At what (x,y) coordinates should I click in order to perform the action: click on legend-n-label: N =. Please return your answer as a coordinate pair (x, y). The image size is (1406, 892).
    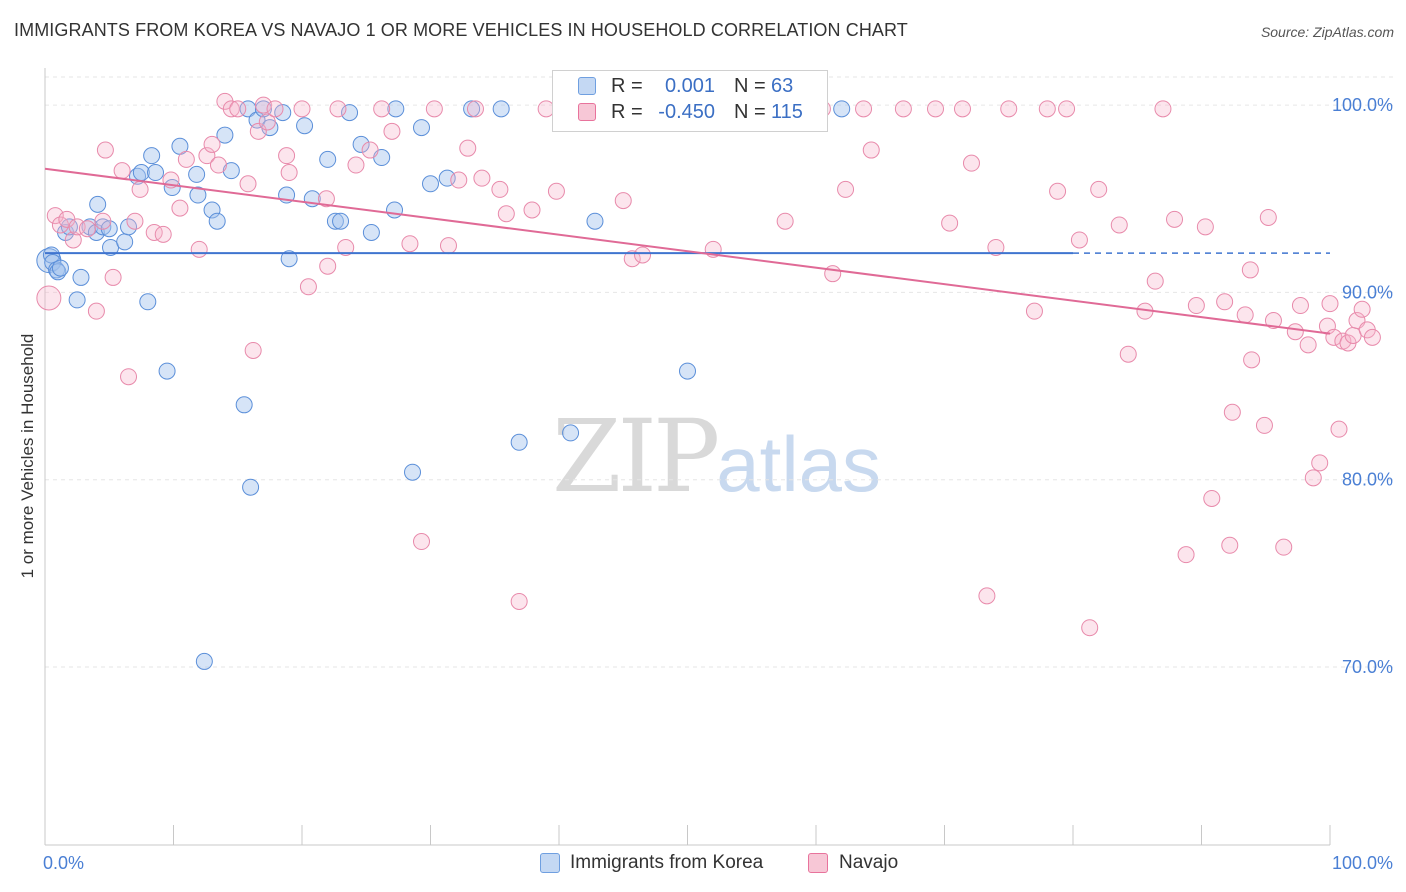
    Looking at the image, I should click on (750, 112).